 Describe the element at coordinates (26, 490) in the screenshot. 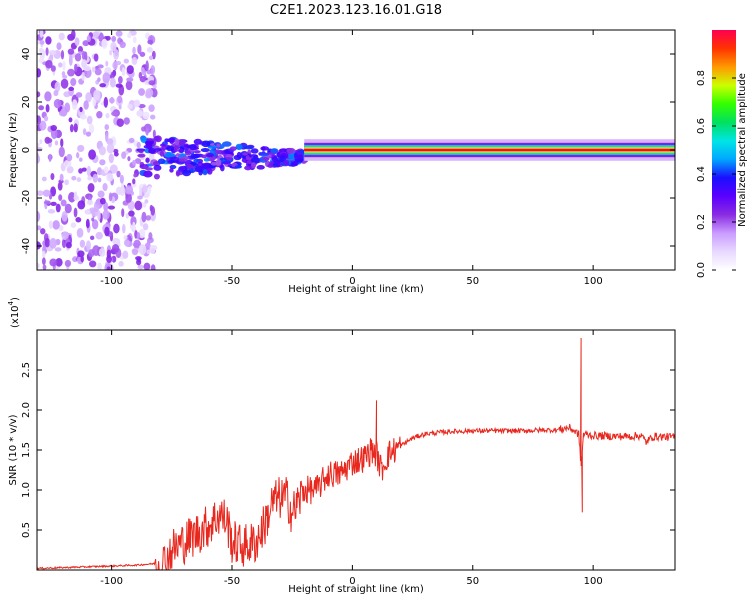

I see `snr-y-tick-label: 1.0` at that location.